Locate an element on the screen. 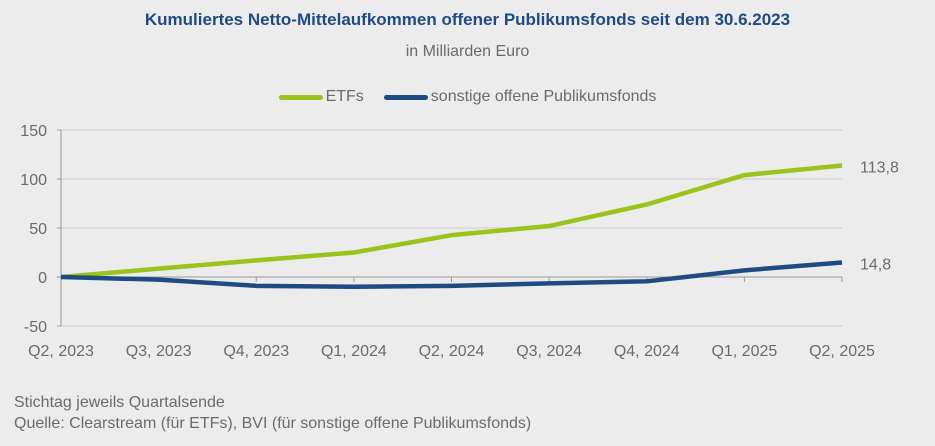 The width and height of the screenshot is (935, 446). legend-label-sonstige: sonstige offene Publikumsfonds is located at coordinates (543, 96).